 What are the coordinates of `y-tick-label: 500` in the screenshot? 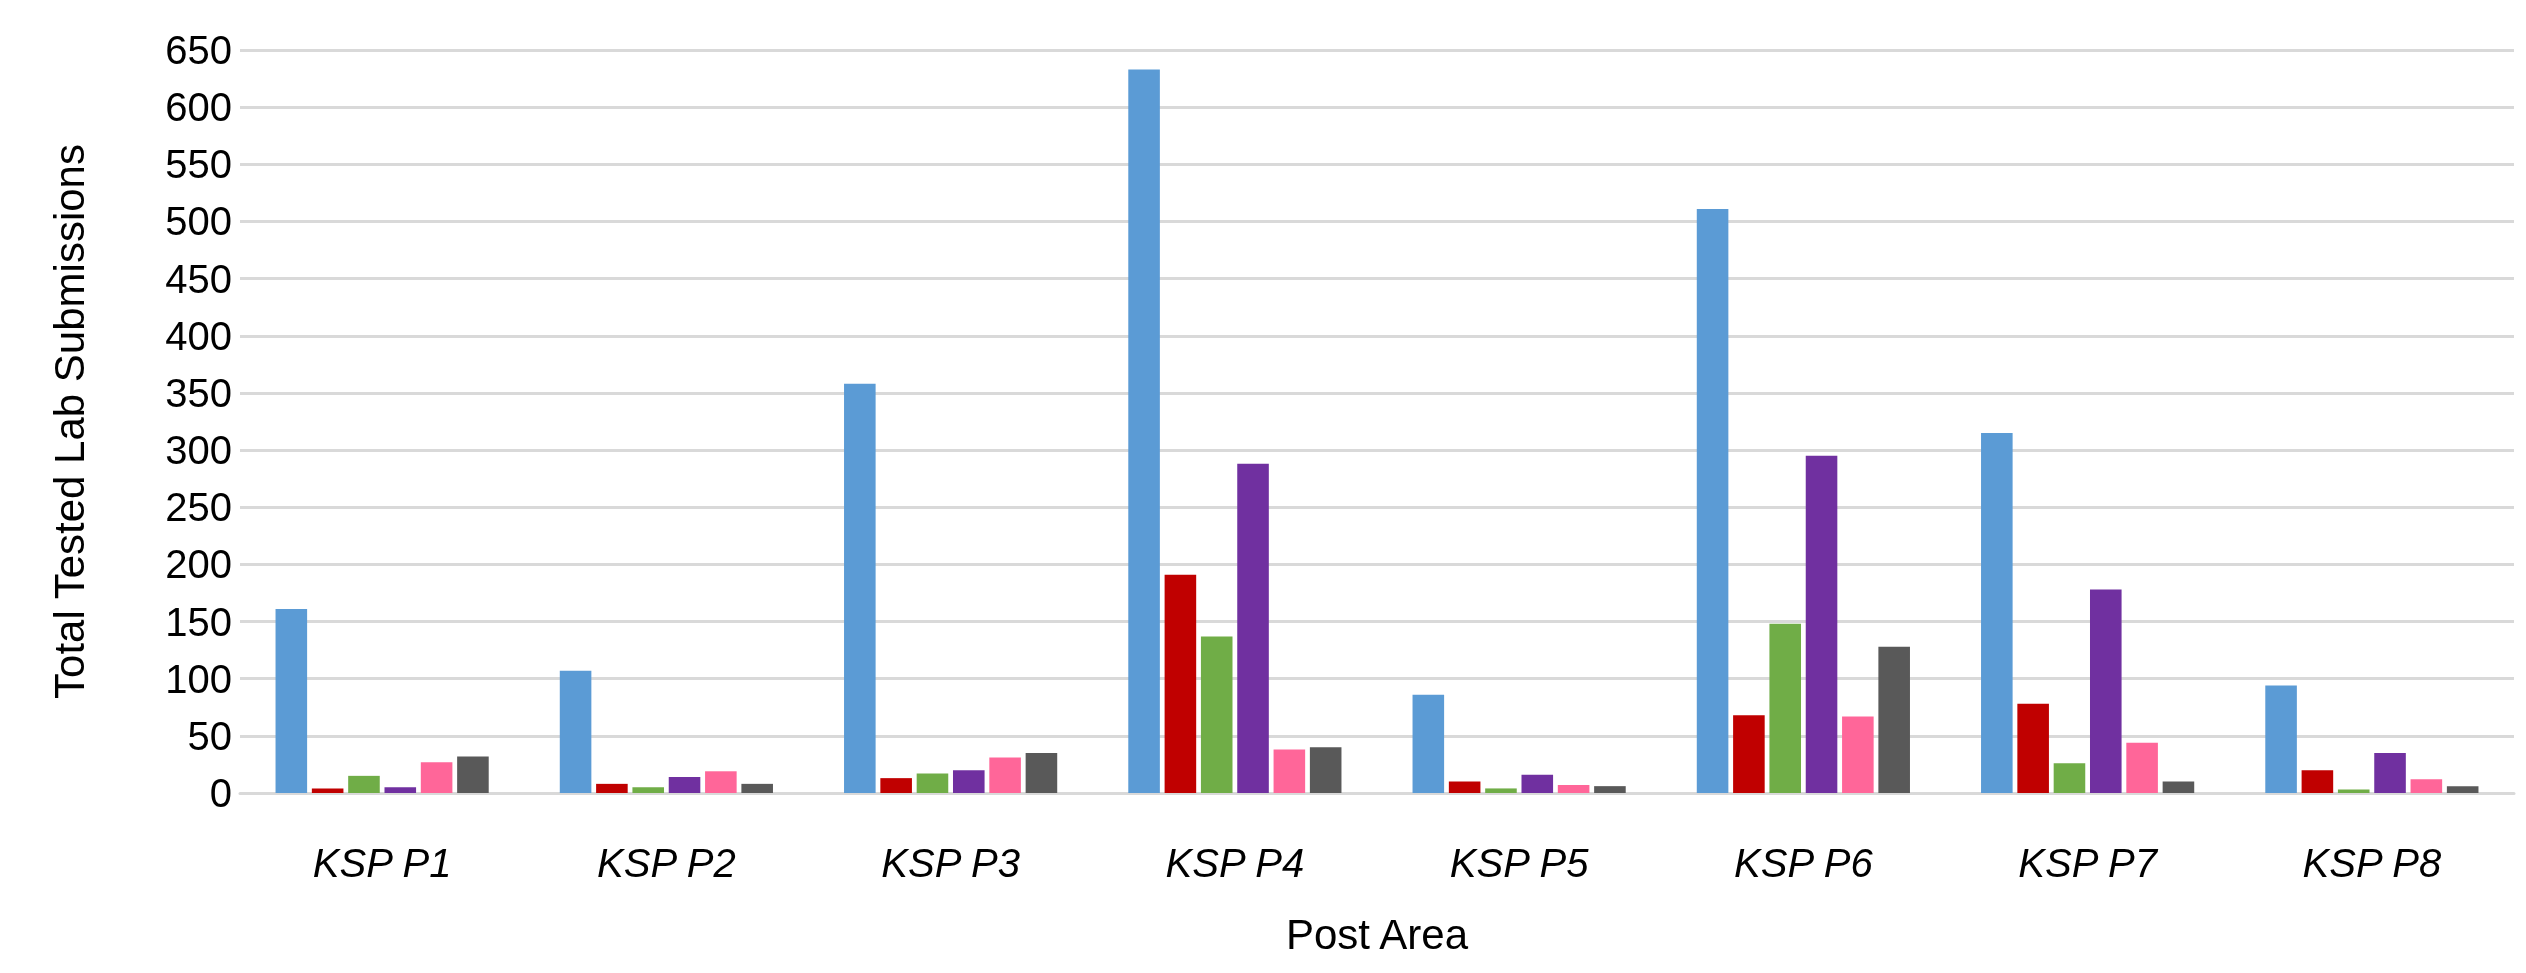 It's located at (198, 221).